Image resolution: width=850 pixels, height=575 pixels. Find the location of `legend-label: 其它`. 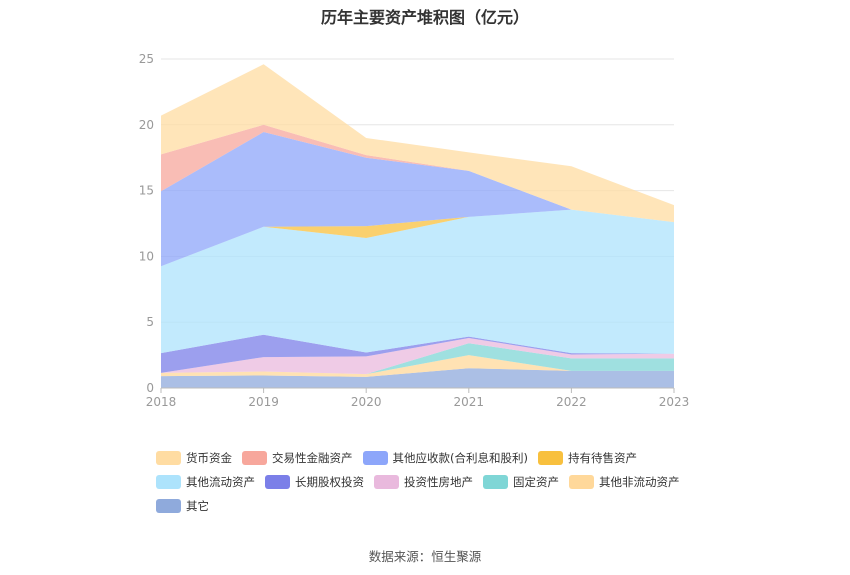

legend-label: 其它 is located at coordinates (197, 506).